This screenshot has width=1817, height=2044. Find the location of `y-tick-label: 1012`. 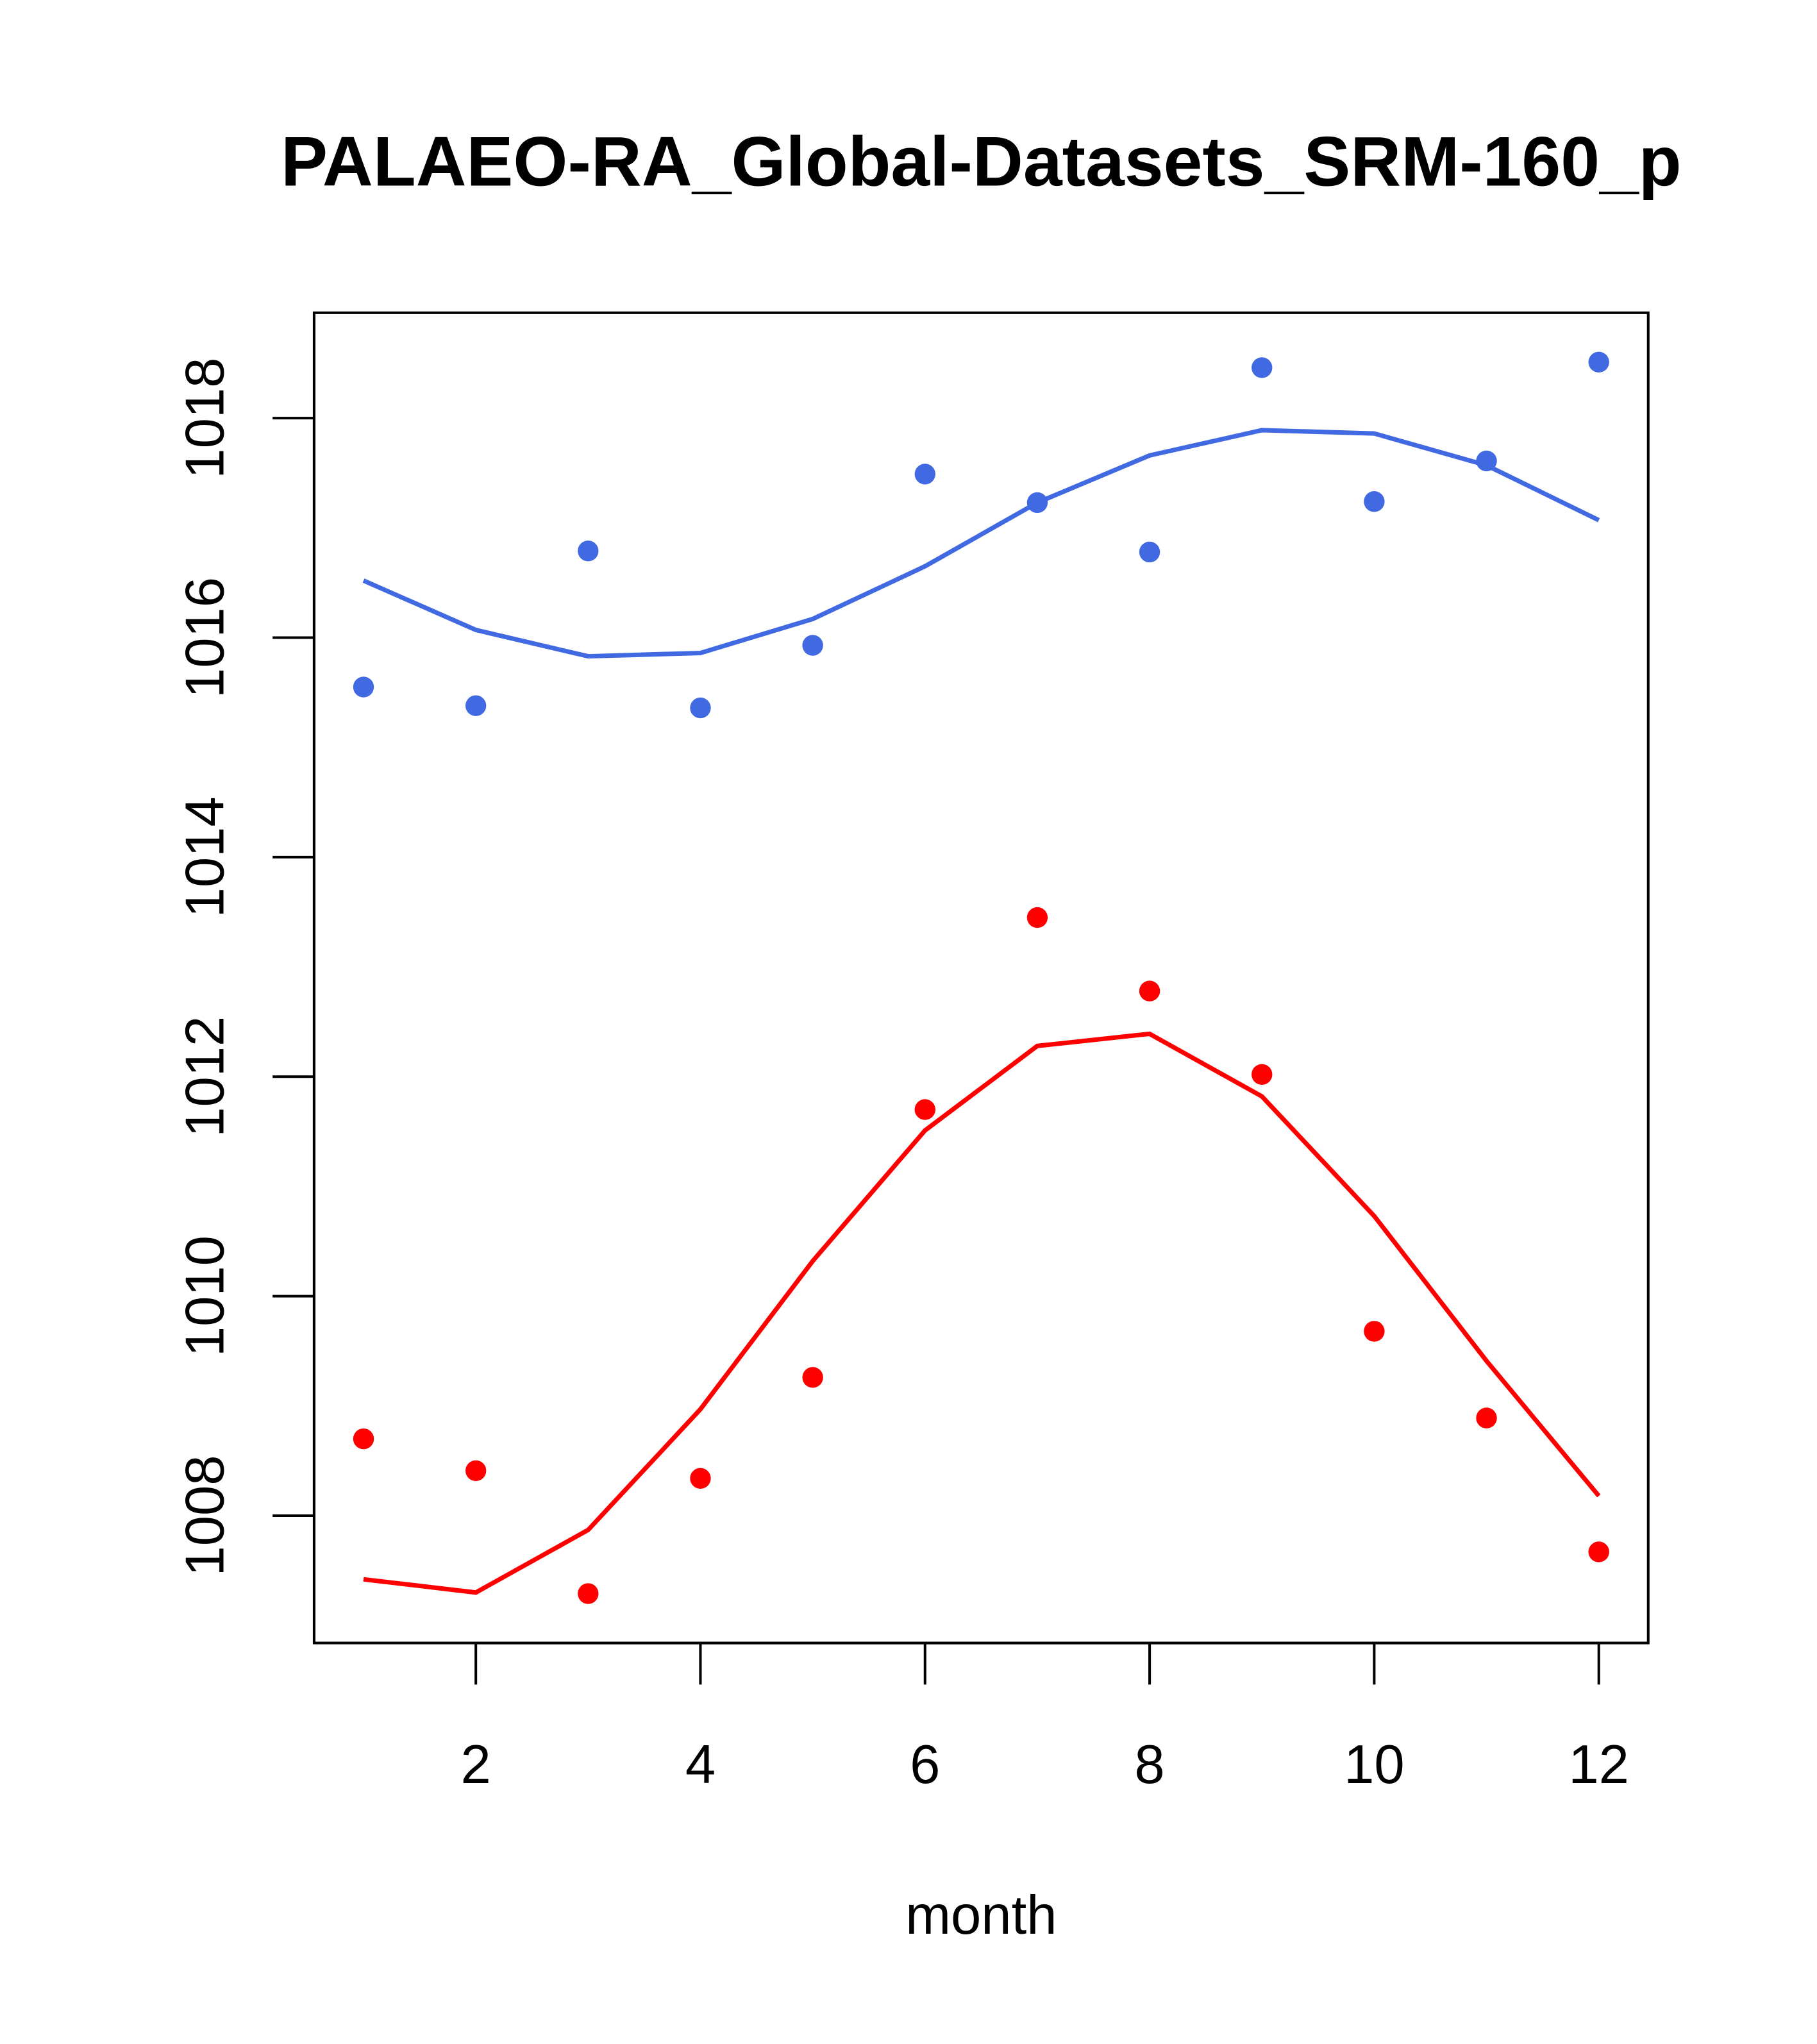

y-tick-label: 1012 is located at coordinates (204, 1077).